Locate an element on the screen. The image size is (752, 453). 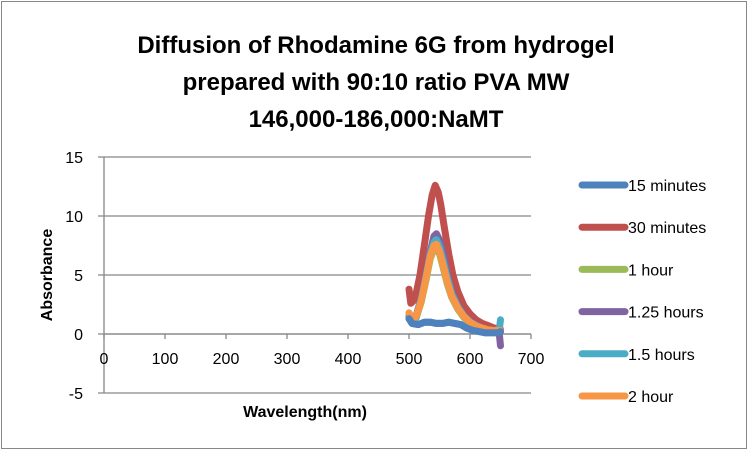
legend-label: 1.25 hours is located at coordinates (666, 313).